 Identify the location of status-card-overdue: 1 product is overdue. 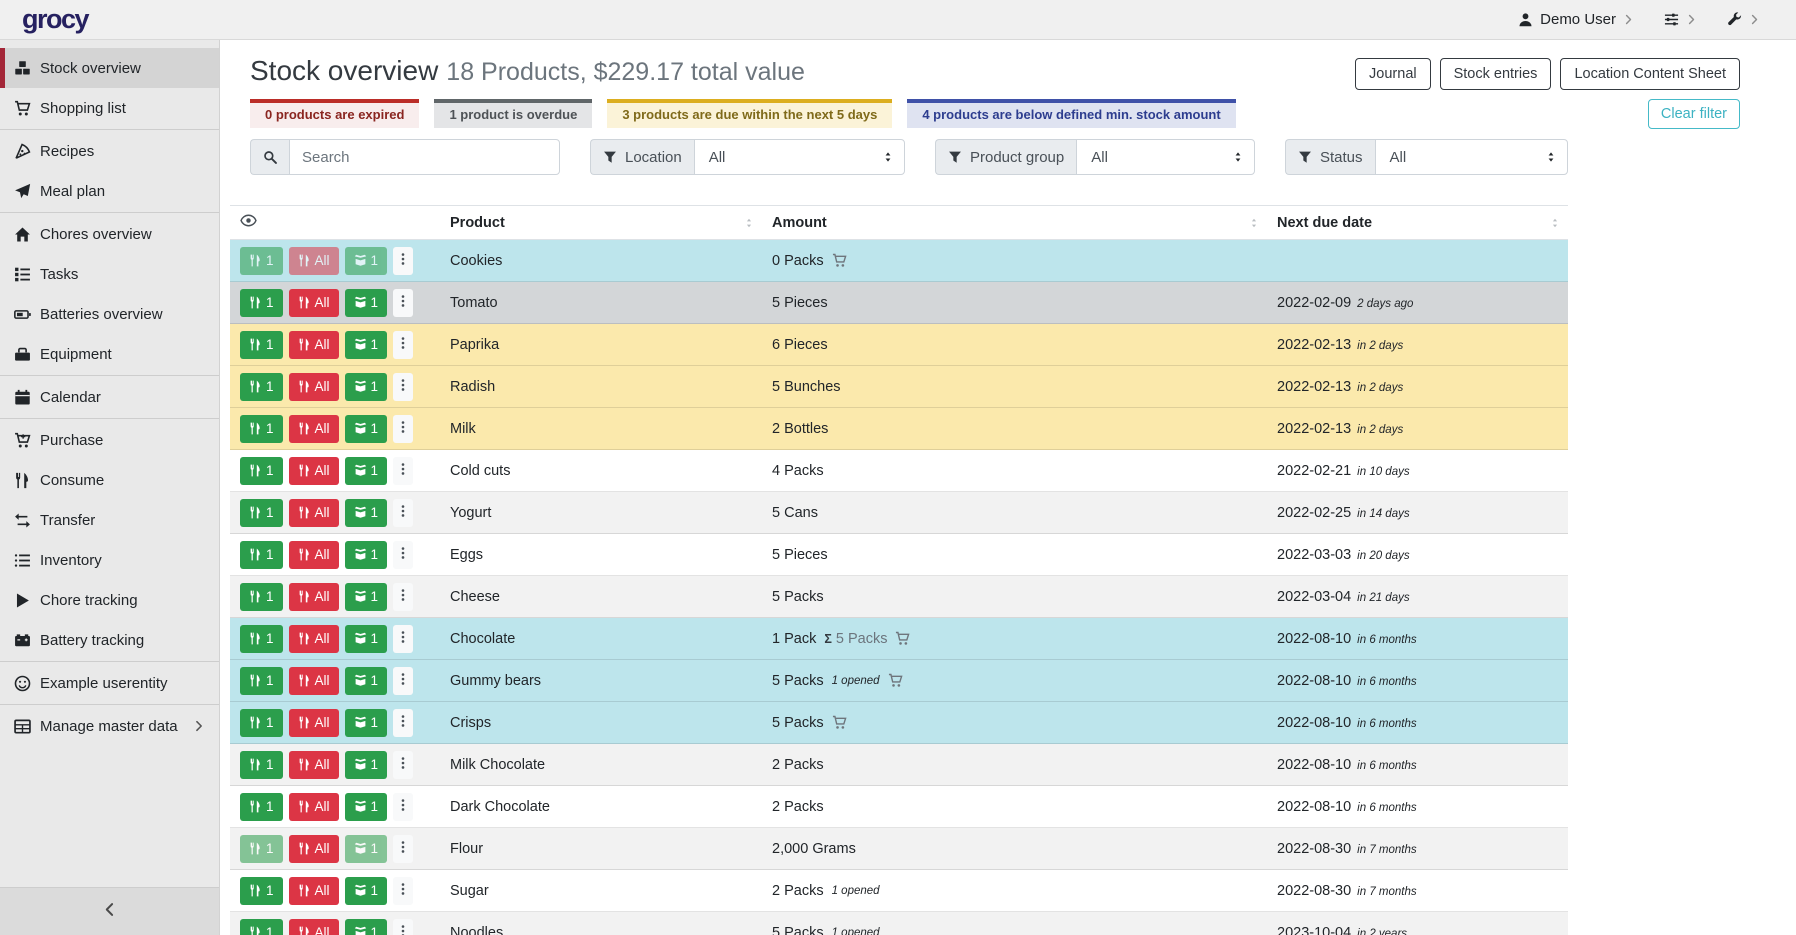
(513, 113).